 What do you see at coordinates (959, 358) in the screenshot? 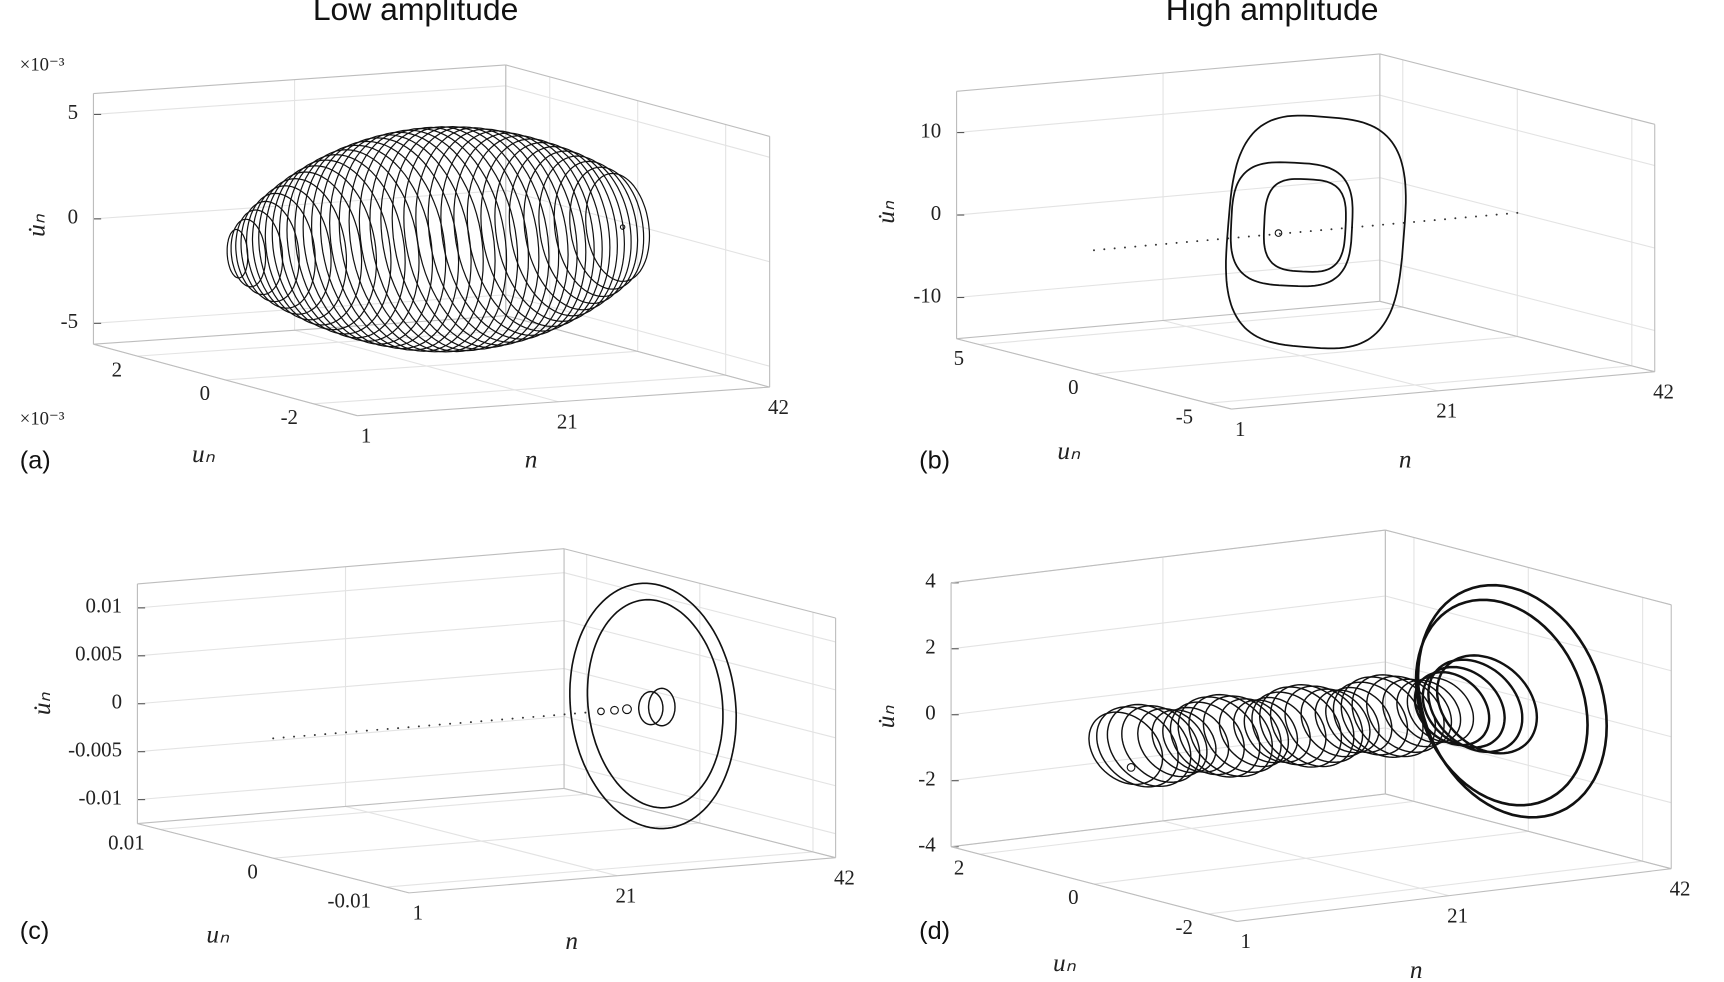
I see `y-tick-label: 5` at bounding box center [959, 358].